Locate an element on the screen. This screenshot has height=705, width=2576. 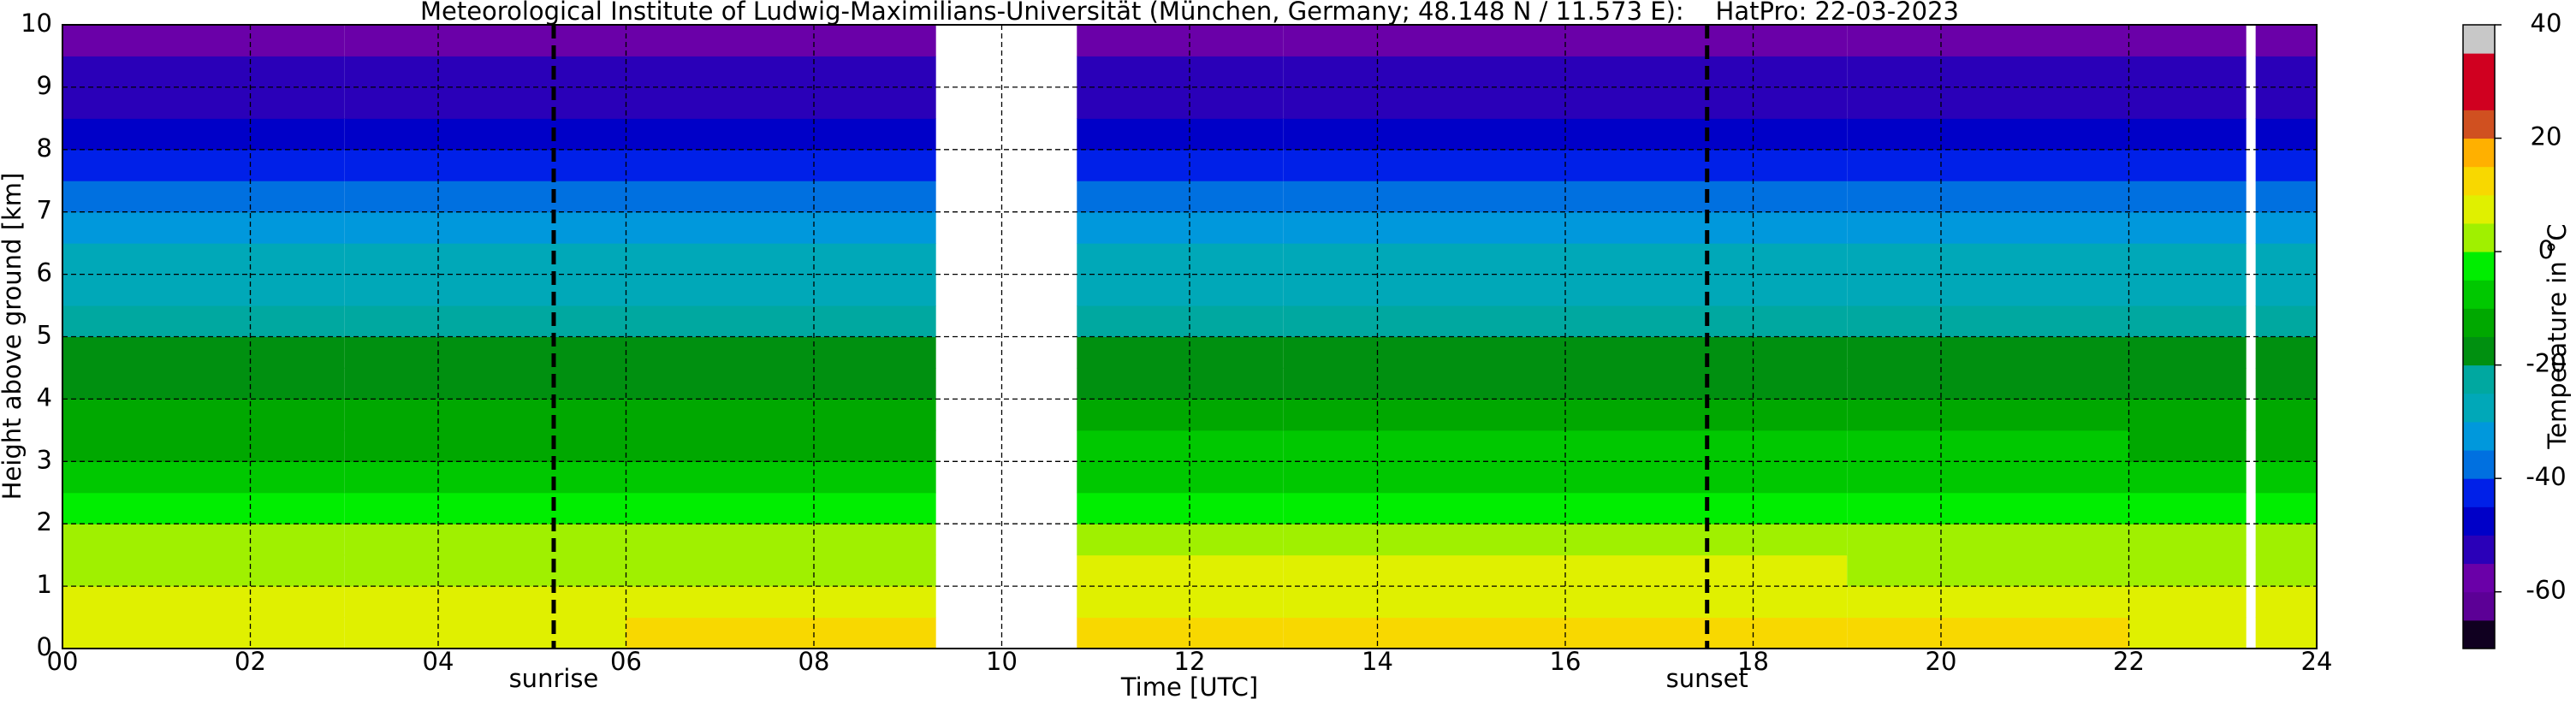
y-axis-label: Height above ground [km] is located at coordinates (13, 337).